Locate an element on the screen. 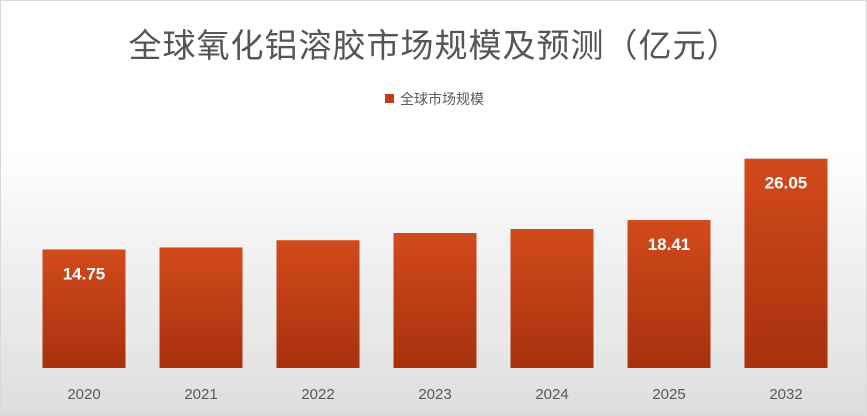  bar-2021 is located at coordinates (201, 307).